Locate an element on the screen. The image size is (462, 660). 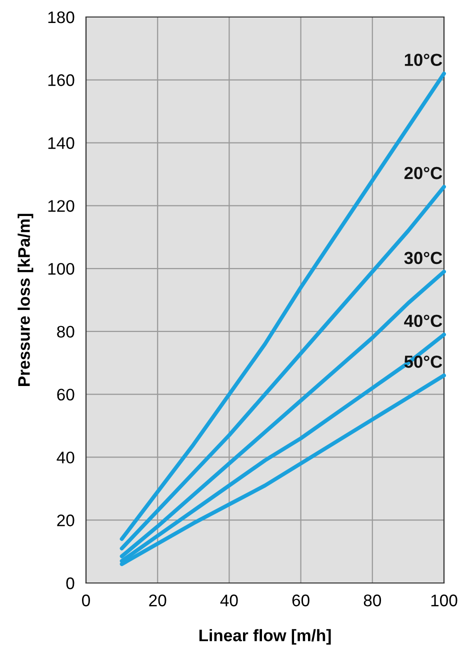
y-tick-label: 140 is located at coordinates (61, 143).